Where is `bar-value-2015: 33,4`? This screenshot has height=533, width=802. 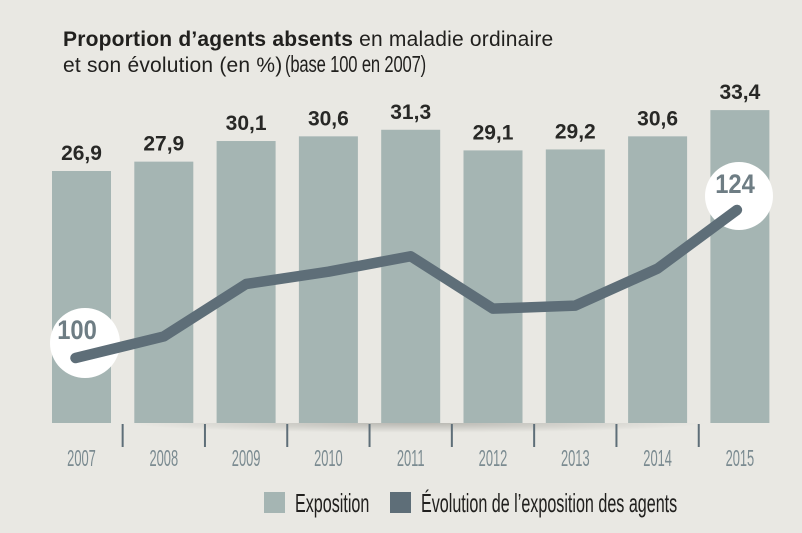 bar-value-2015: 33,4 is located at coordinates (739, 92).